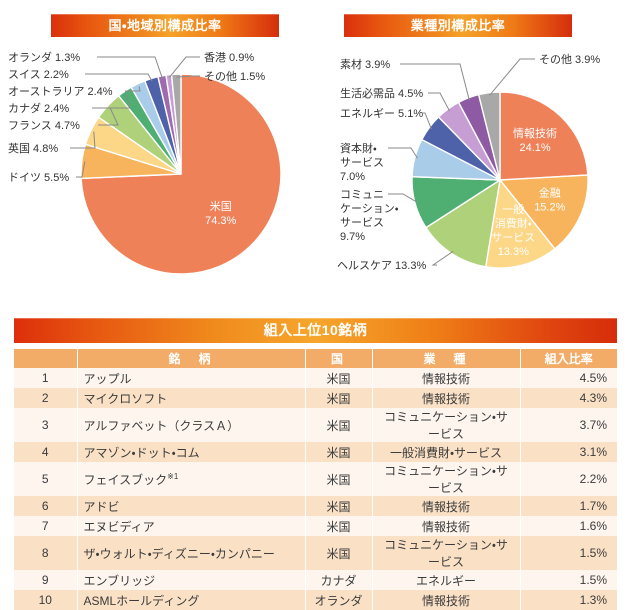 Image resolution: width=630 pixels, height=610 pixels. I want to click on slice-label-france: フランス 4.7%, so click(44, 126).